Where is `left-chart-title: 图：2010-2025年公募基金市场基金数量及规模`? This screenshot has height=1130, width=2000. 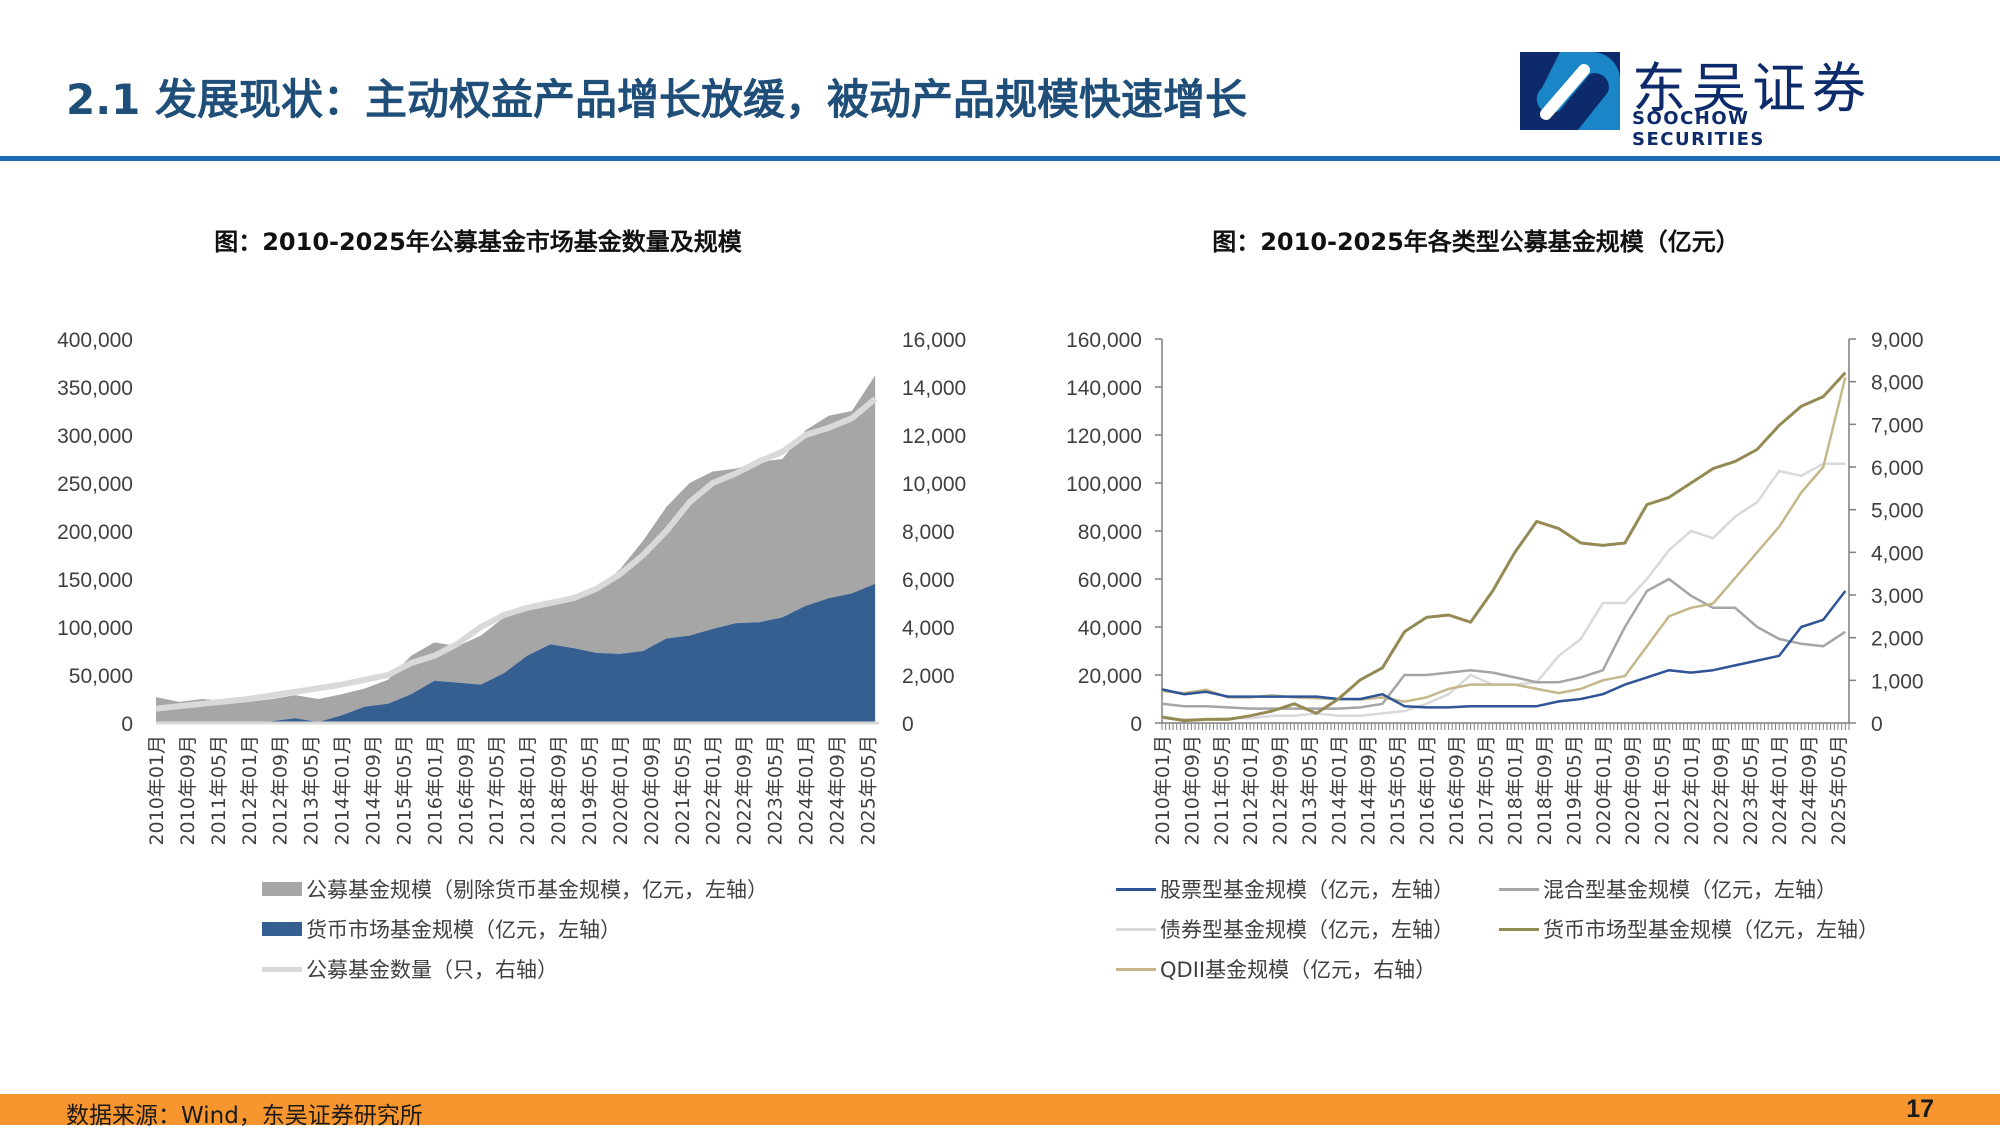
left-chart-title: 图：2010-2025年公募基金市场基金数量及规模 is located at coordinates (478, 242).